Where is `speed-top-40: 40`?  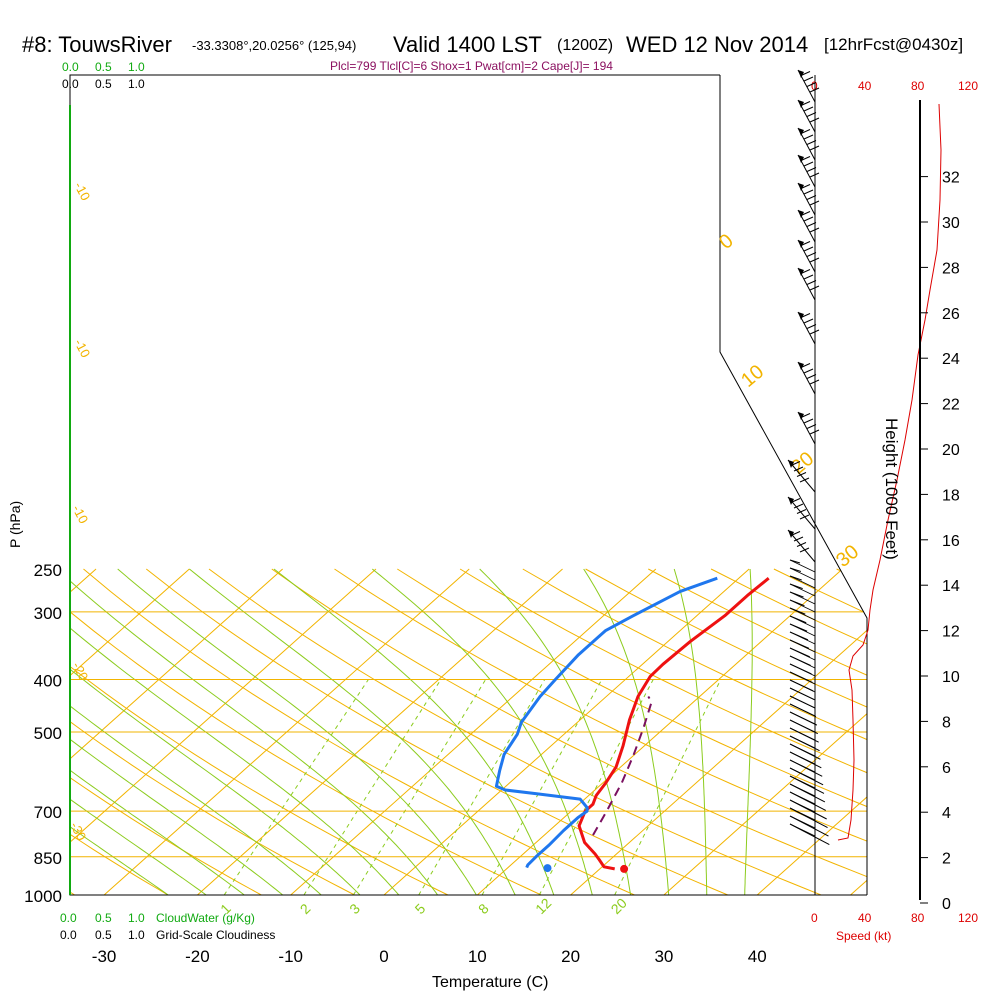
speed-top-40: 40 is located at coordinates (865, 86).